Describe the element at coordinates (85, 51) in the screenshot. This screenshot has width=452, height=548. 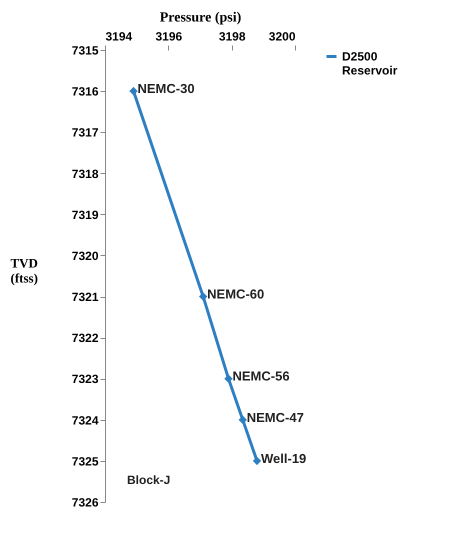
I see `y-tick-label: 7315` at that location.